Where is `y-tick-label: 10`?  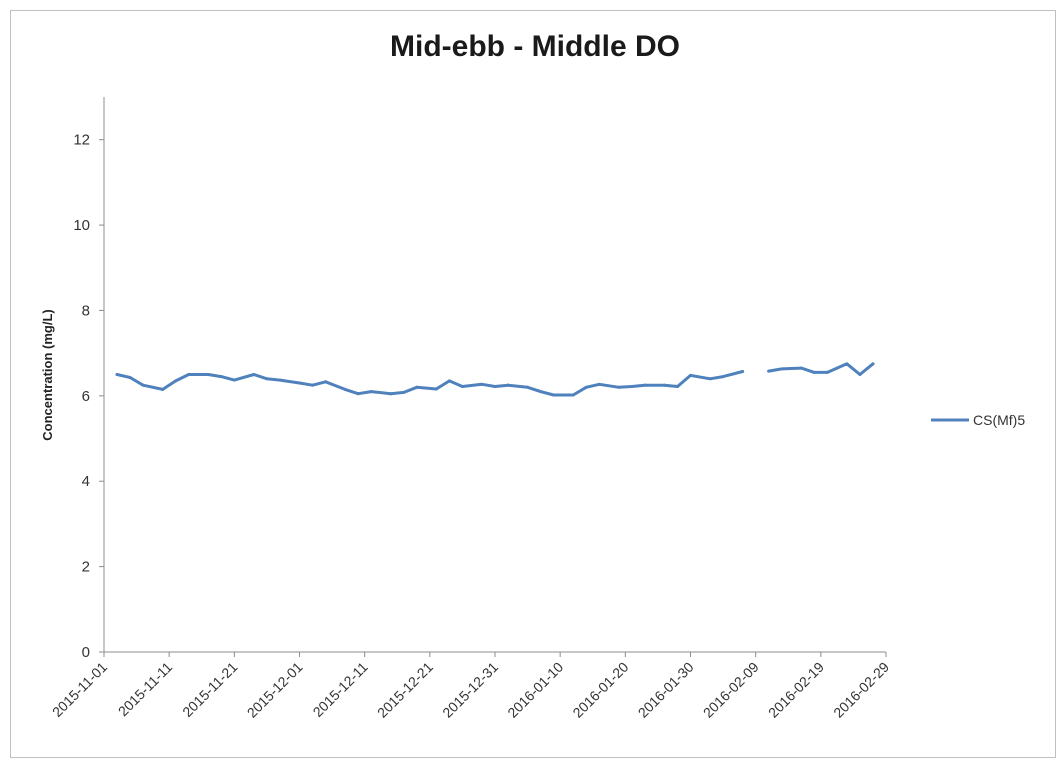
y-tick-label: 10 is located at coordinates (81, 225).